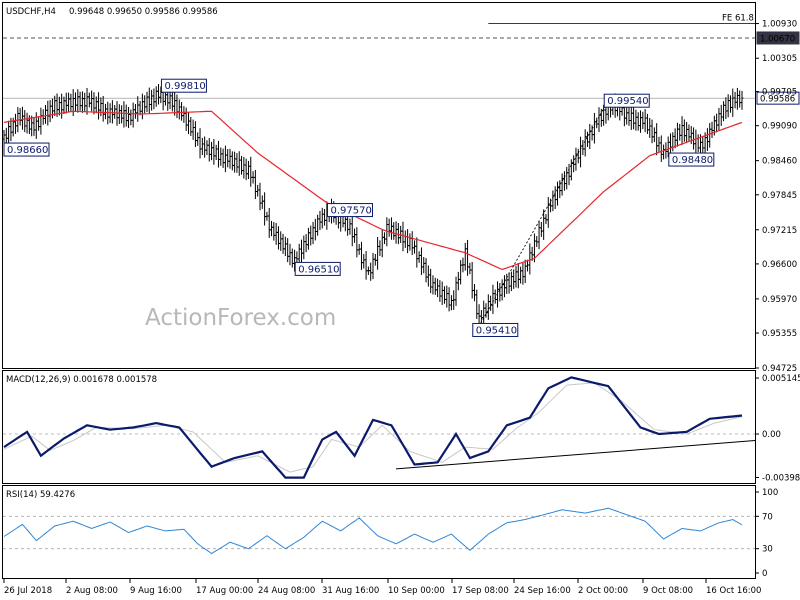 This screenshot has height=600, width=800. I want to click on price-tick-label: 0.98460, so click(779, 162).